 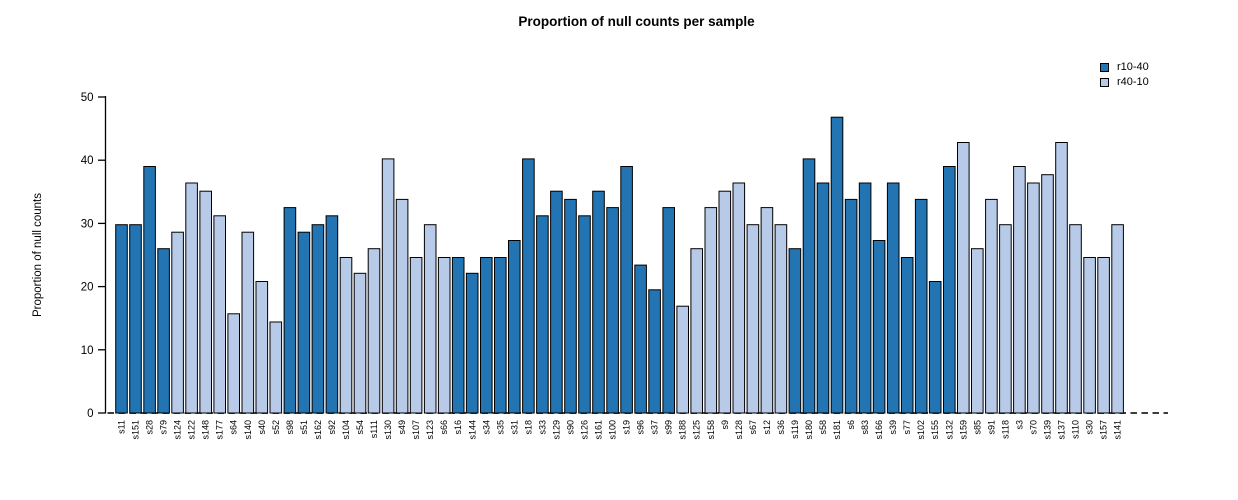 What do you see at coordinates (486, 427) in the screenshot?
I see `x-tick-label: s34` at bounding box center [486, 427].